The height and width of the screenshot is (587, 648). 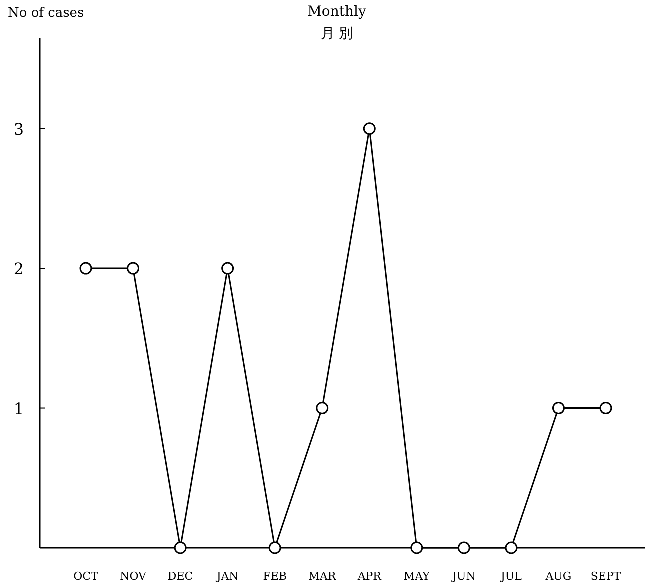 What do you see at coordinates (606, 576) in the screenshot?
I see `x-tick-label: SEPT` at bounding box center [606, 576].